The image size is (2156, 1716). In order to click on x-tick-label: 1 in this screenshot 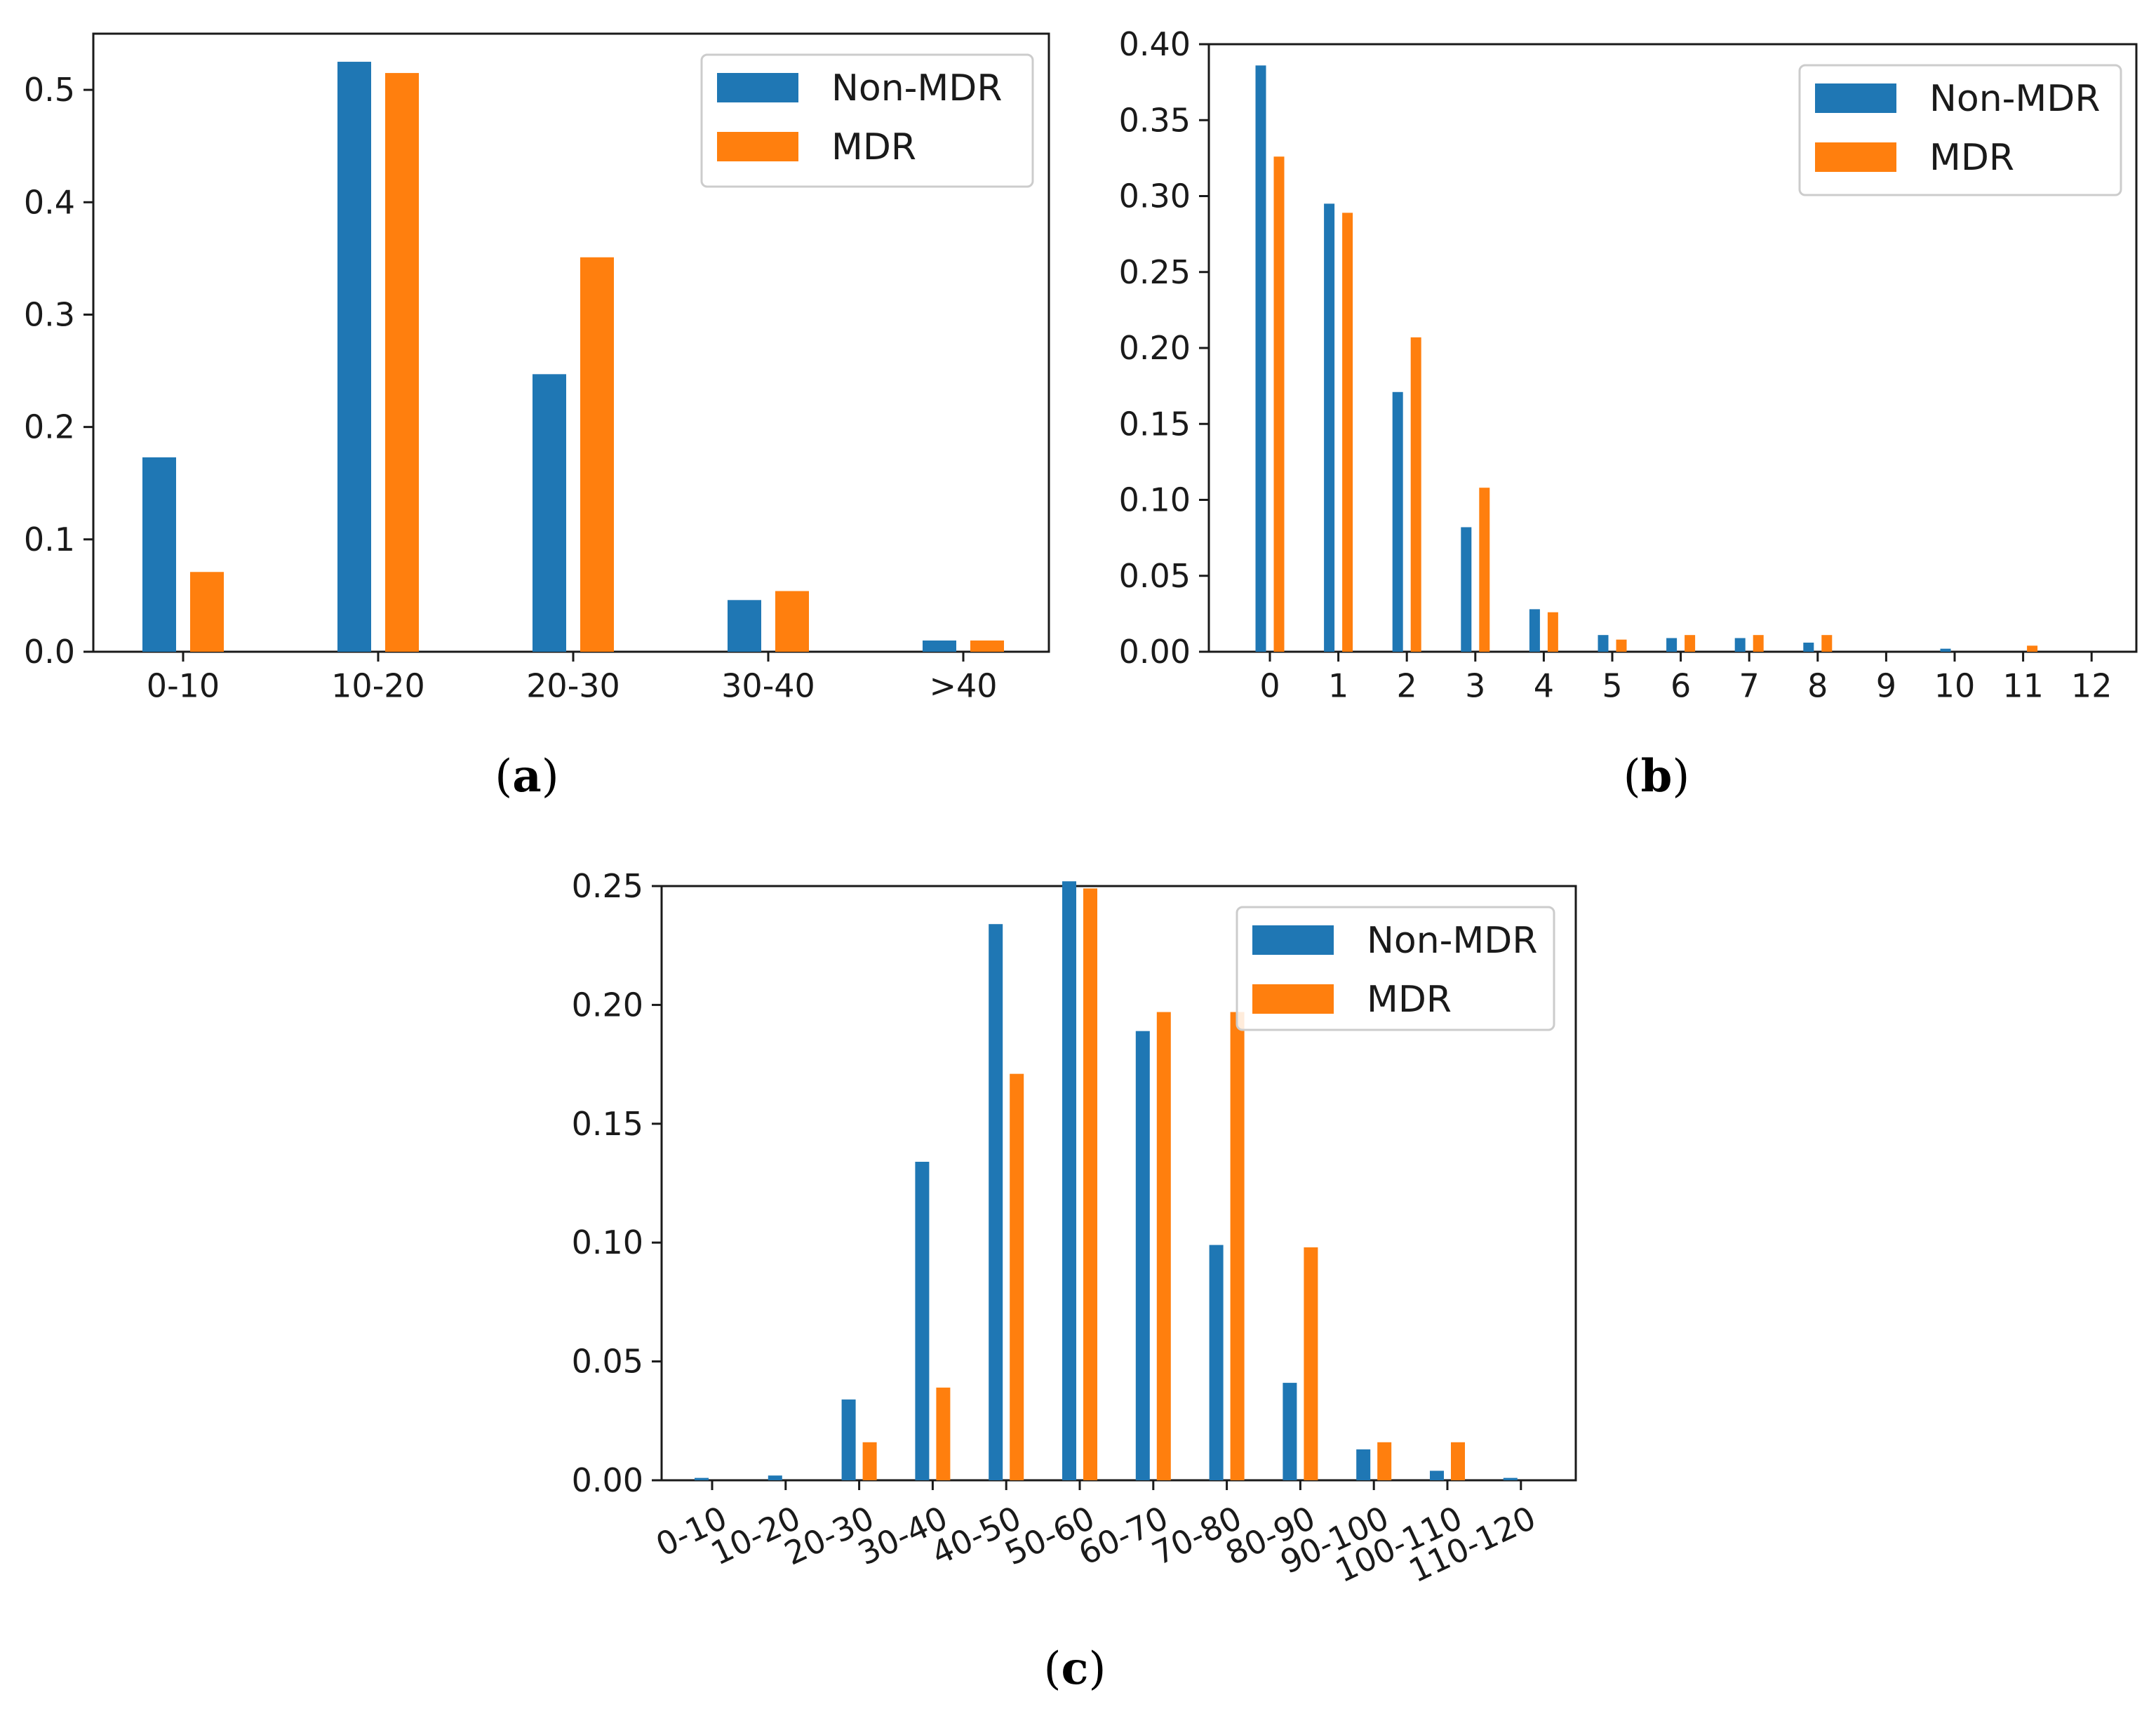, I will do `click(1338, 685)`.